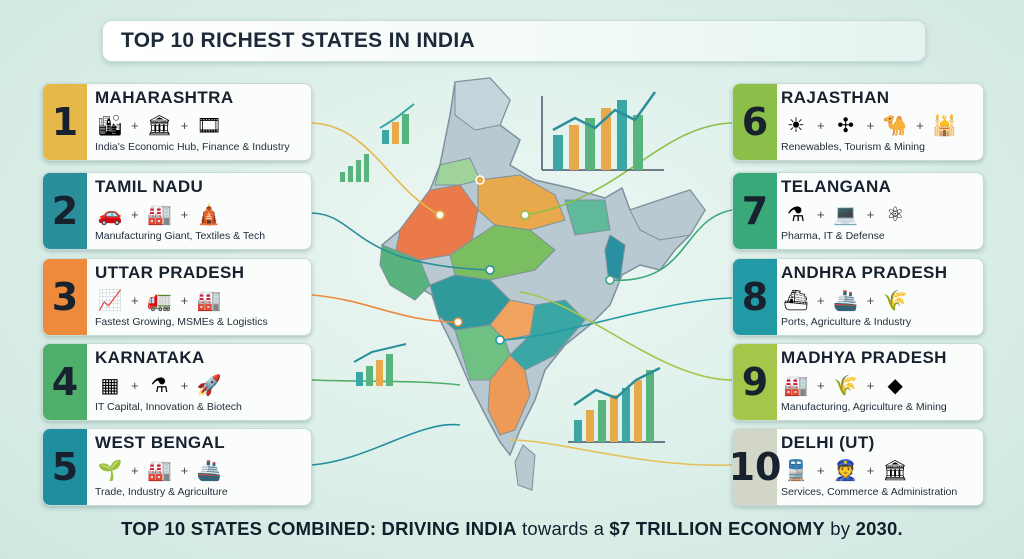  What do you see at coordinates (755, 297) in the screenshot?
I see `rank-number: 8` at bounding box center [755, 297].